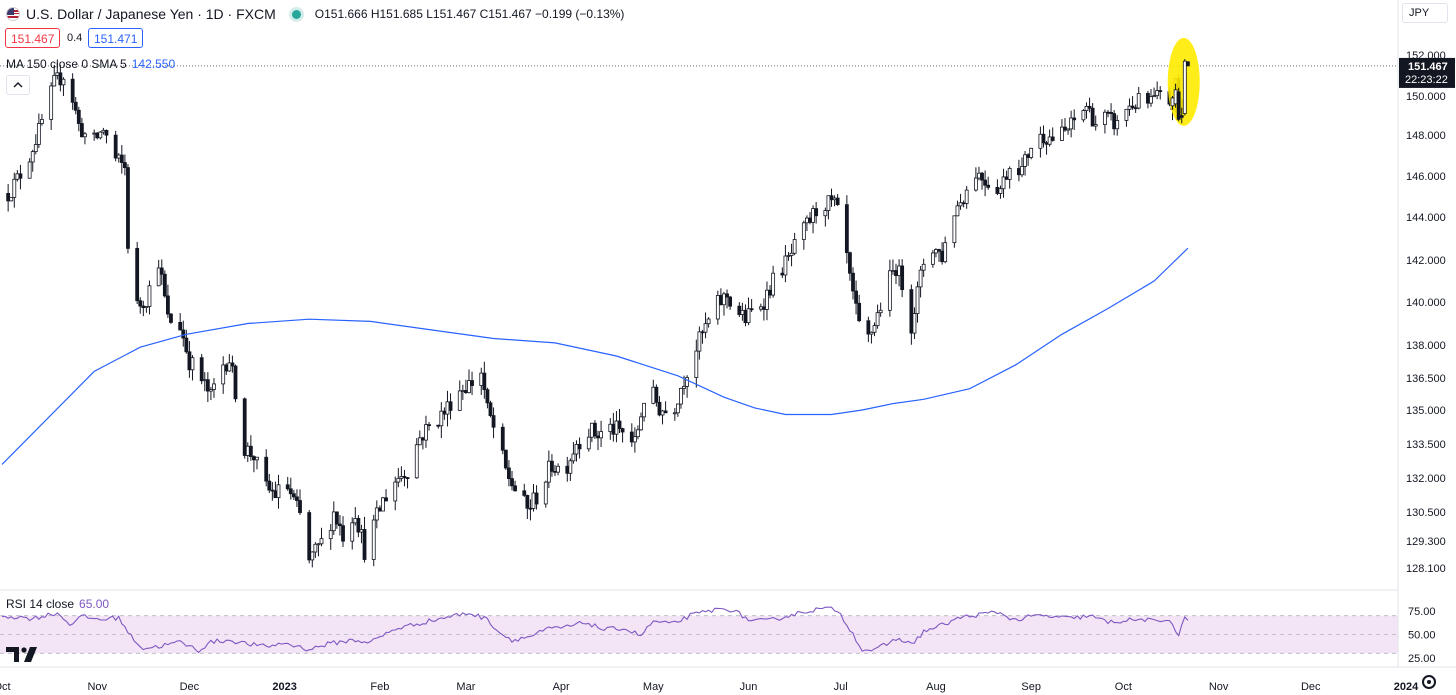  What do you see at coordinates (18, 85) in the screenshot?
I see `collapse-legend-button` at bounding box center [18, 85].